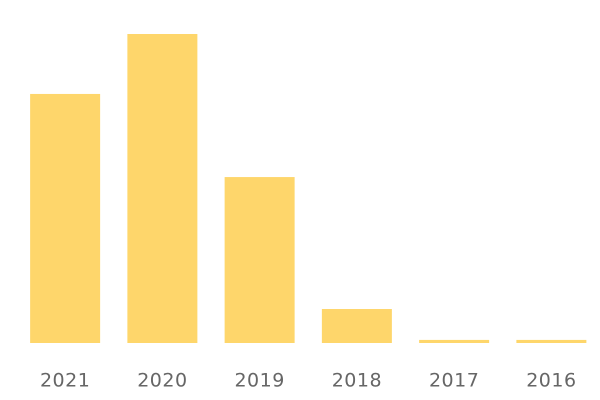 The image size is (600, 400). What do you see at coordinates (357, 381) in the screenshot?
I see `x-tick-label: 2018` at bounding box center [357, 381].